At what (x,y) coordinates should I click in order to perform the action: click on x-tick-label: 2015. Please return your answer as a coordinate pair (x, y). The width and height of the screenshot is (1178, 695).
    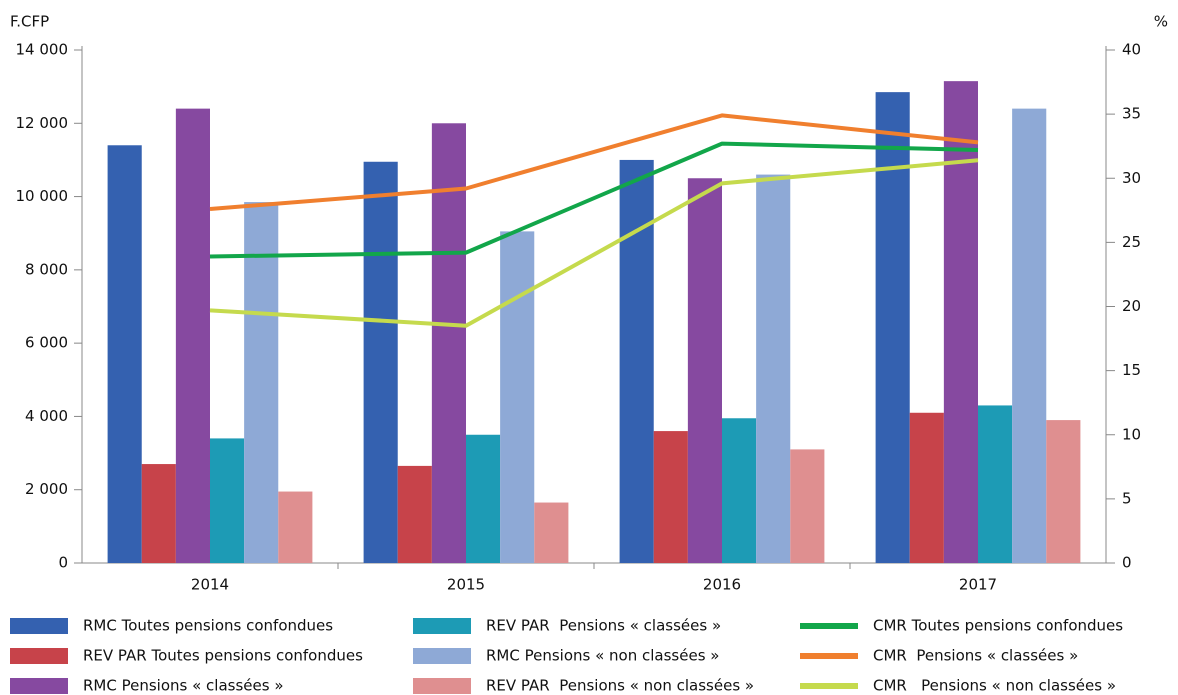
    Looking at the image, I should click on (466, 585).